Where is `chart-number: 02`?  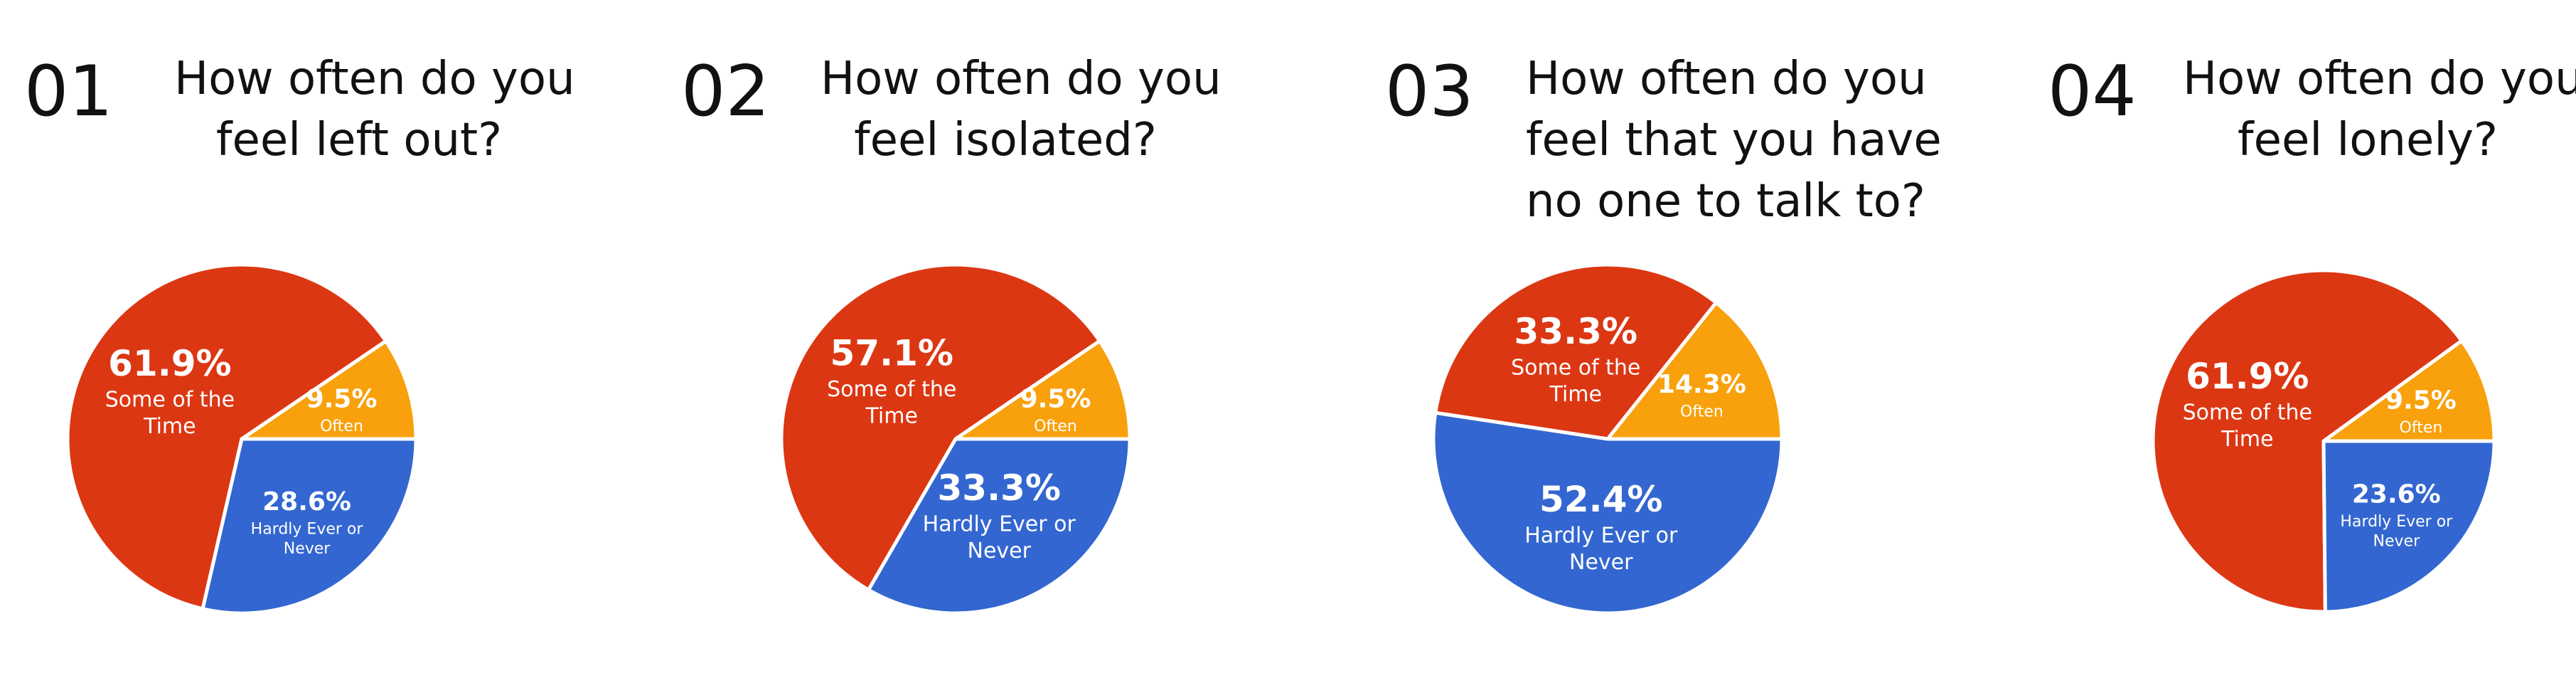
chart-number: 02 is located at coordinates (726, 91).